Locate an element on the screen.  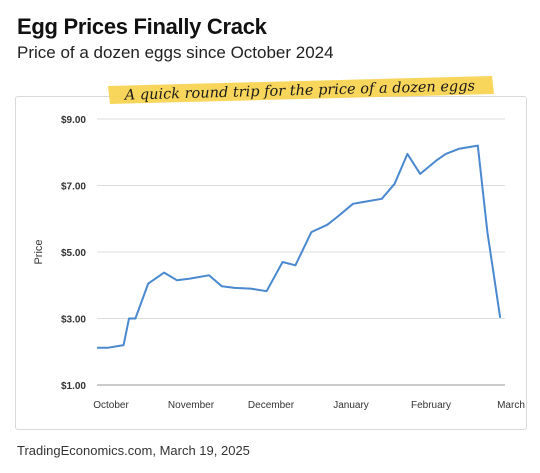
y-axis-ticks: $1.00 $3.00 $5.00 $7.00 $9.00 is located at coordinates (73, 253).